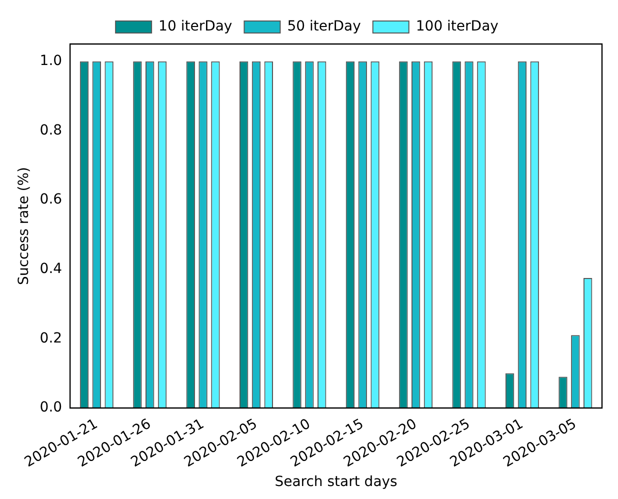  I want to click on y-tick-label: 0.8, so click(51, 130).